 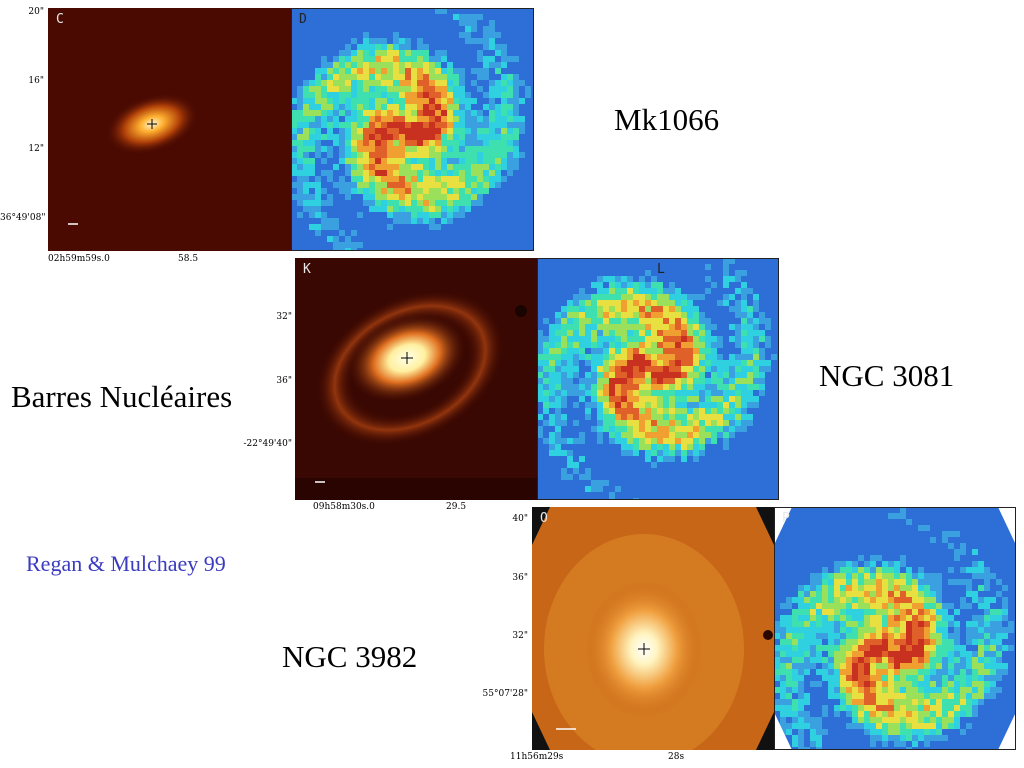 What do you see at coordinates (60, 19) in the screenshot?
I see `panel-letter-c: C` at bounding box center [60, 19].